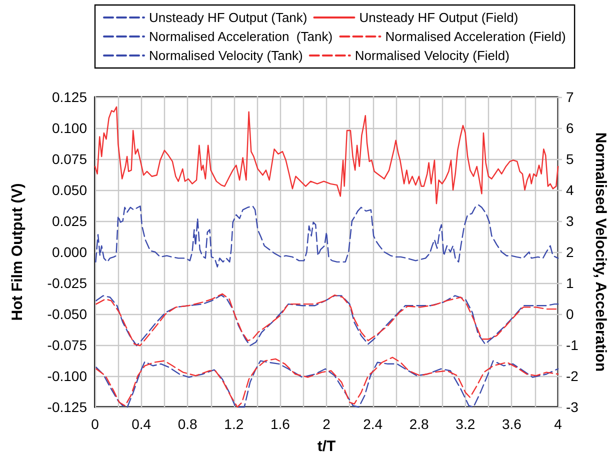  What do you see at coordinates (241, 36) in the screenshot?
I see `legend-label: Normalised Acceleration (Tank)` at bounding box center [241, 36].